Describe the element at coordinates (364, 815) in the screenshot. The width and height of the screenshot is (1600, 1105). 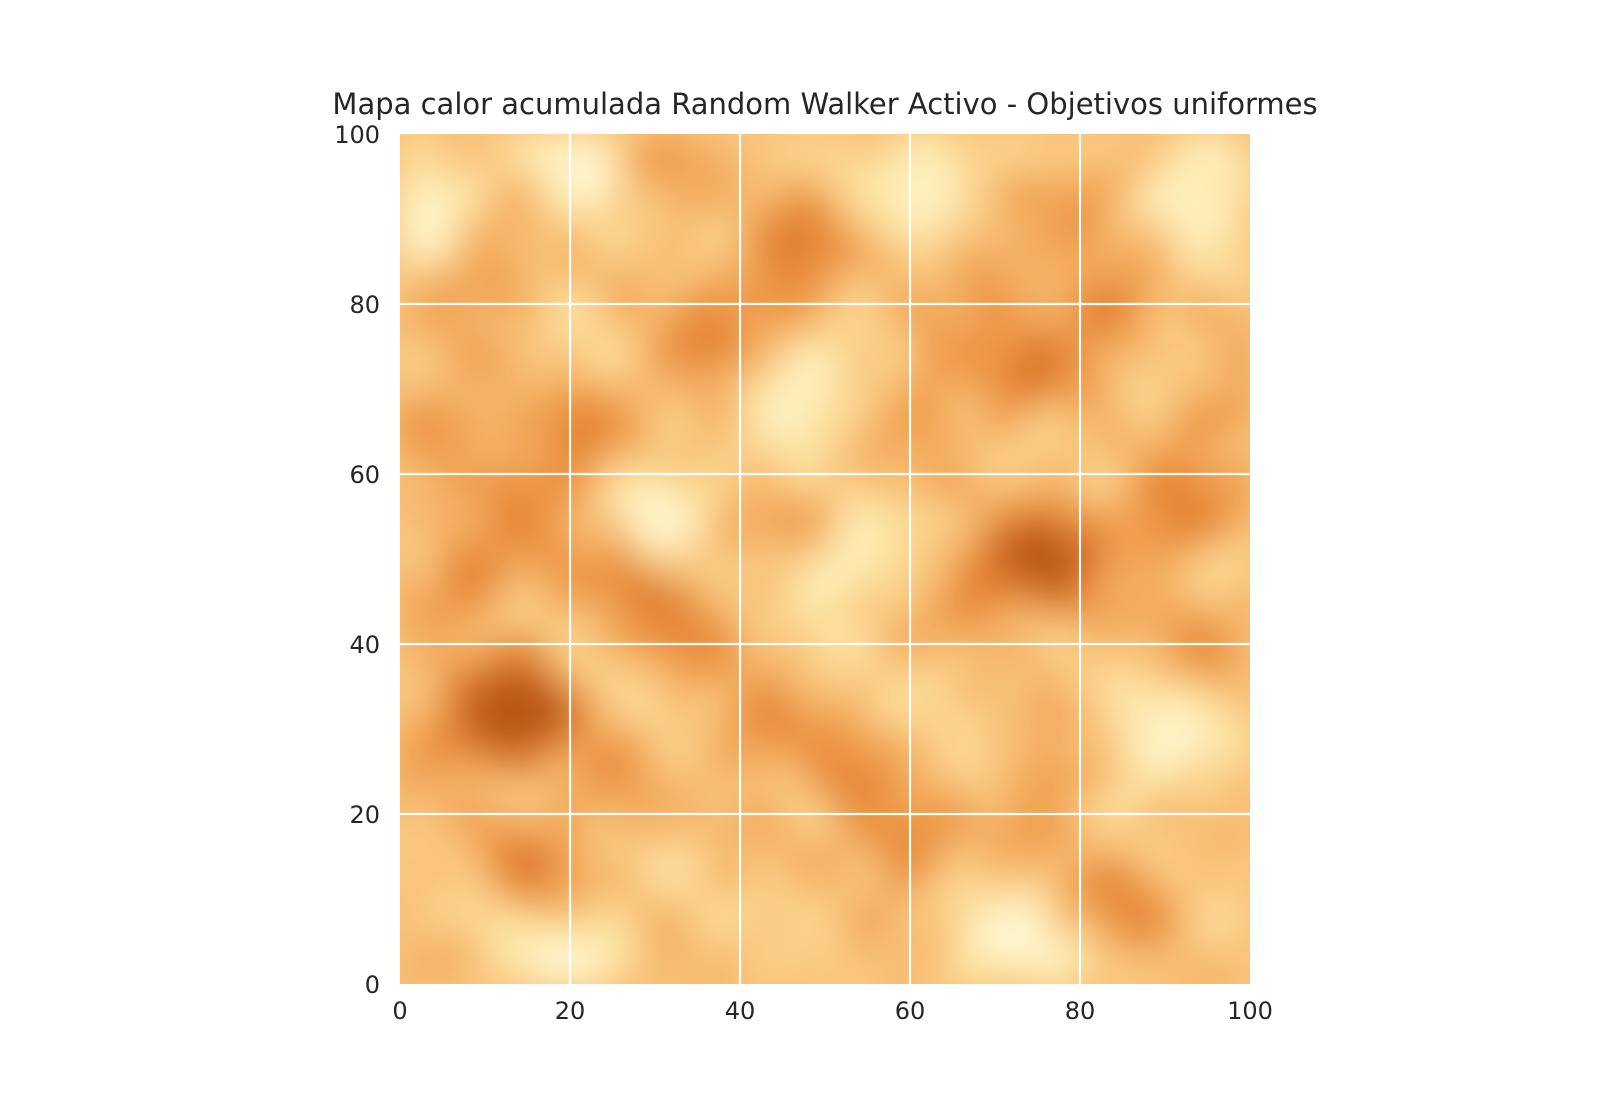
I see `y-tick-label: 20` at that location.